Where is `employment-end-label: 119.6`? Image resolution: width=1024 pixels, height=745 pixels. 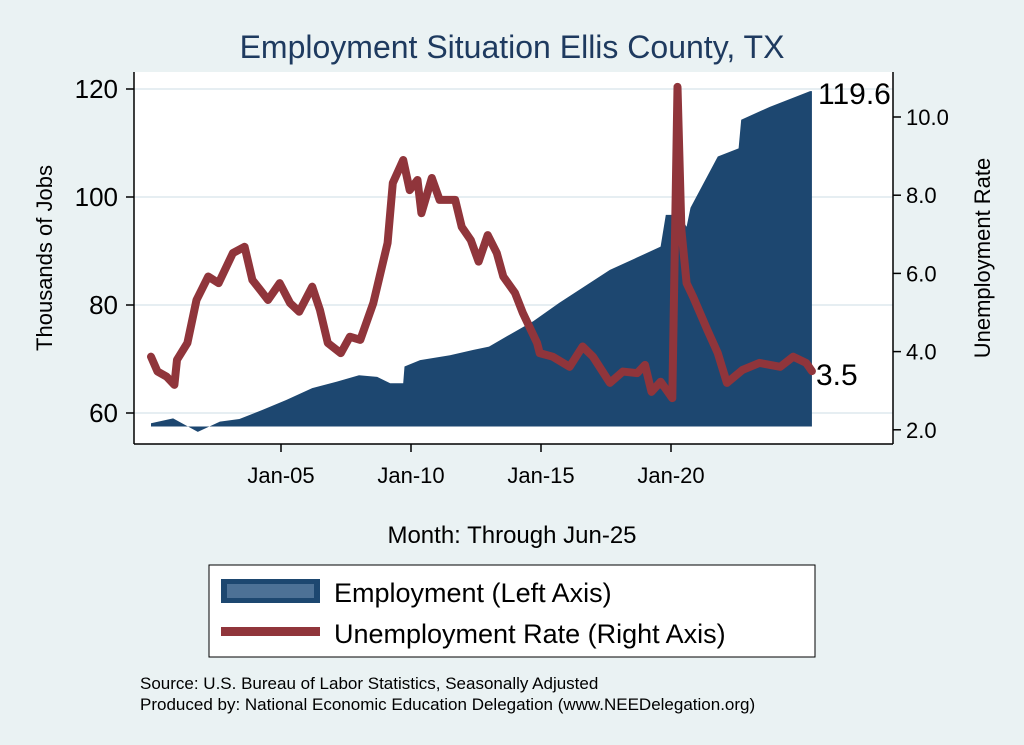 employment-end-label: 119.6 is located at coordinates (854, 94).